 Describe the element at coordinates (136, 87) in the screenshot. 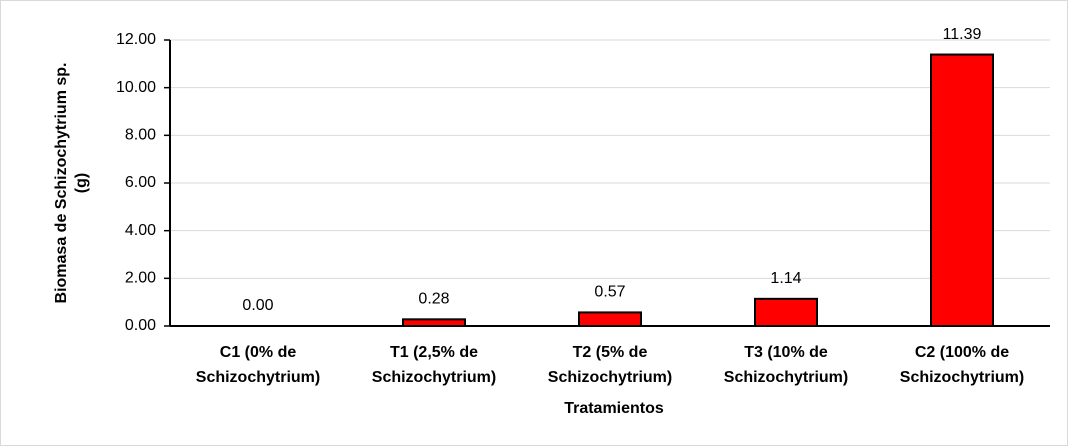

I see `y-tick-label: 10.00` at that location.